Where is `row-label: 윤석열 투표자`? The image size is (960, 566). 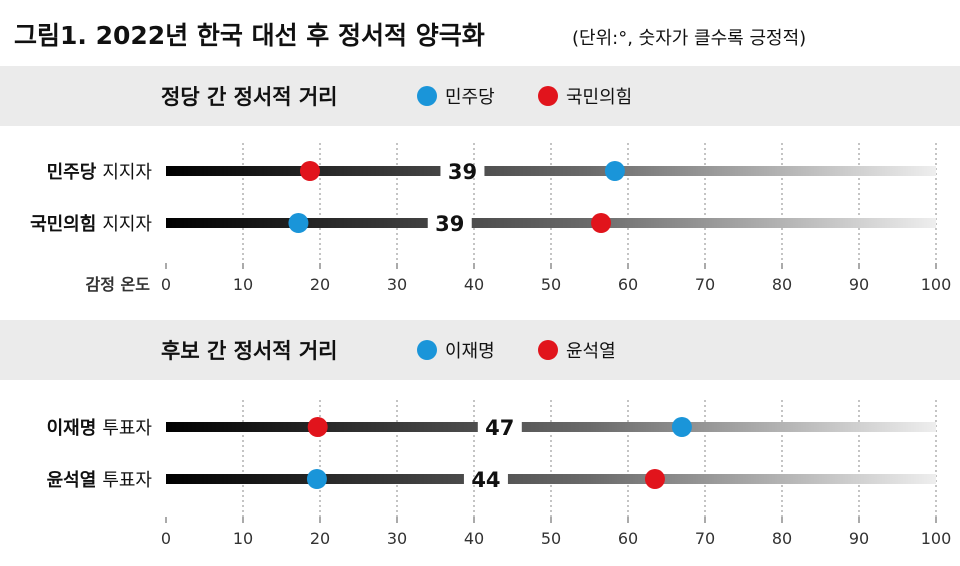
row-label: 윤석열 투표자 is located at coordinates (100, 480).